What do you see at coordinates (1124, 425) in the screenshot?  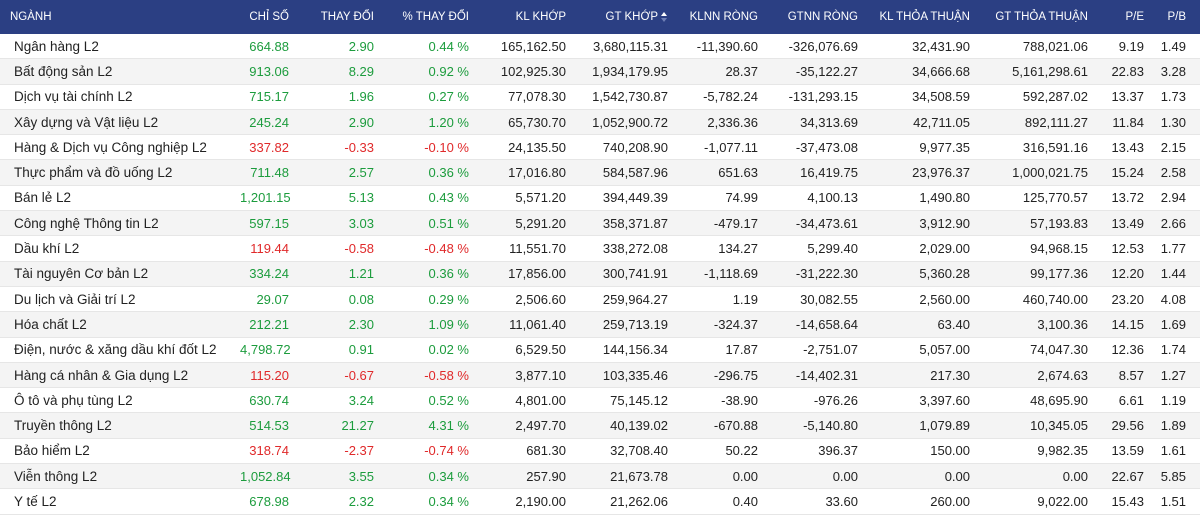 I see `cell-pe: 29.56` at bounding box center [1124, 425].